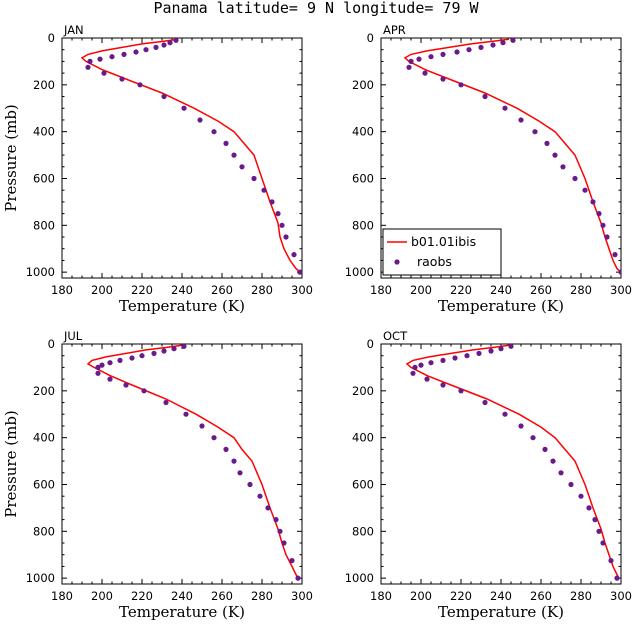 Image resolution: width=633 pixels, height=629 pixels. What do you see at coordinates (302, 596) in the screenshot?
I see `x-tick-label: 300` at bounding box center [302, 596].